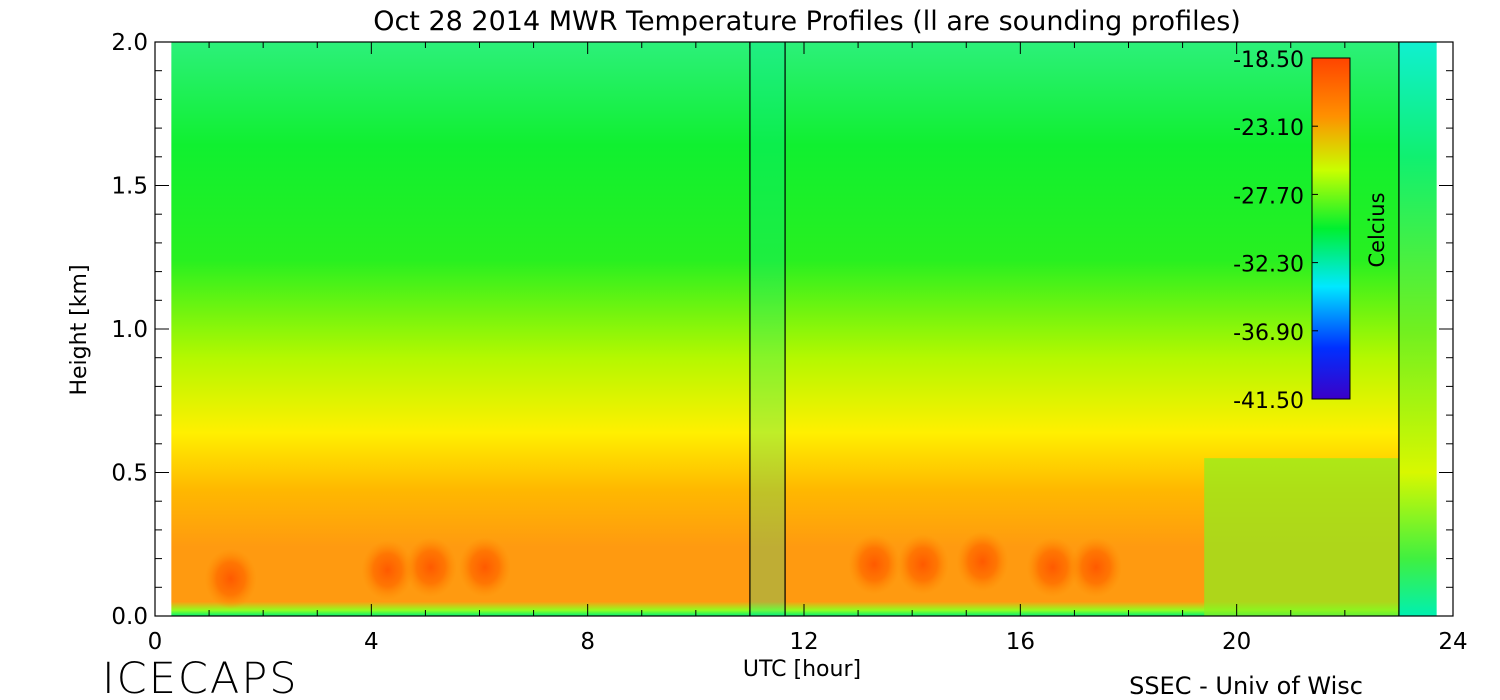 The height and width of the screenshot is (700, 1500). Describe the element at coordinates (371, 642) in the screenshot. I see `x-tick-label: 4` at that location.